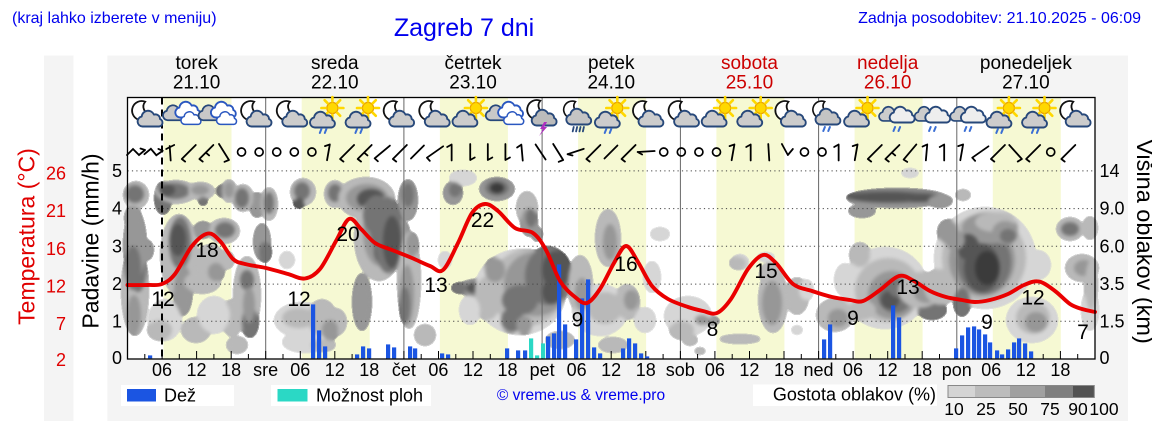 Image resolution: width=1152 pixels, height=448 pixels. I want to click on svg-text: sre, so click(265, 370).